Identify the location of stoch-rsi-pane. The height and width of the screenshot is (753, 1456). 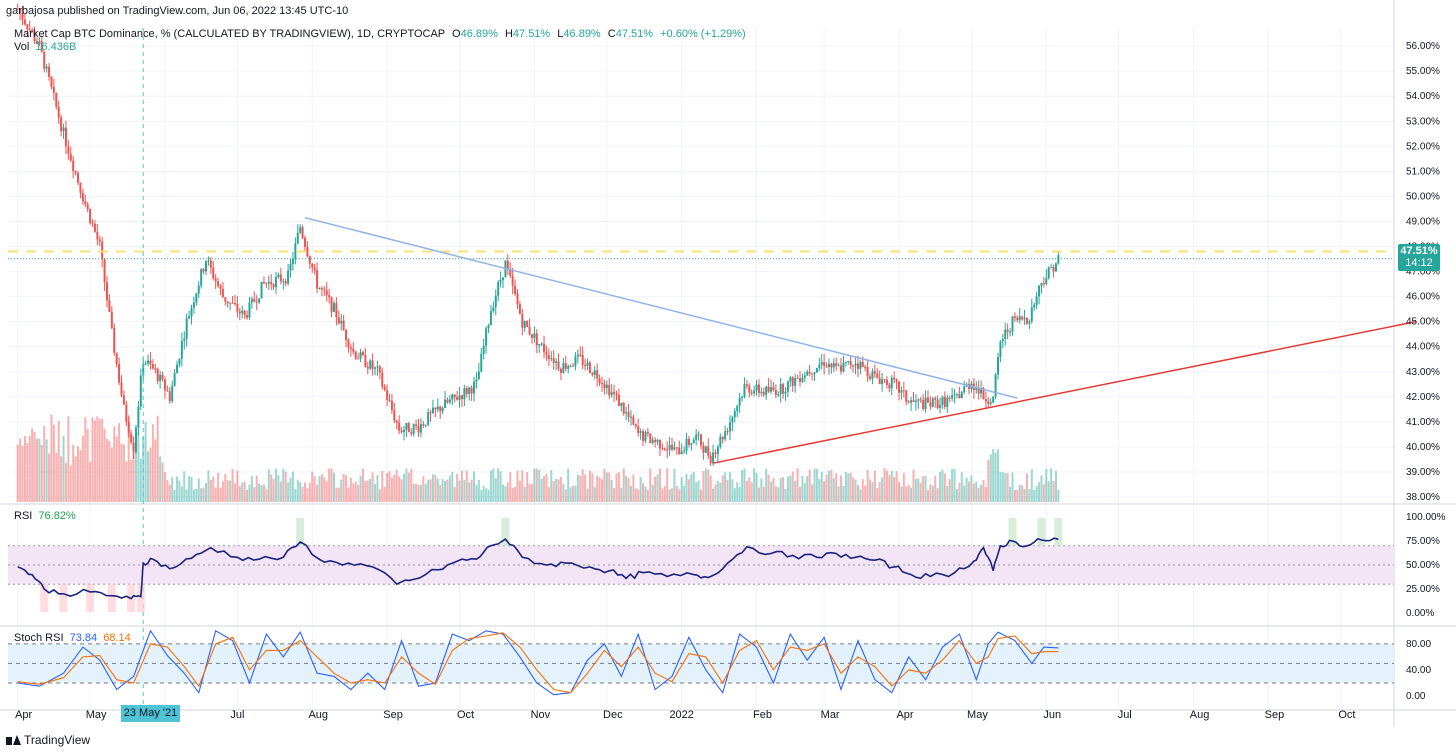
(701, 662).